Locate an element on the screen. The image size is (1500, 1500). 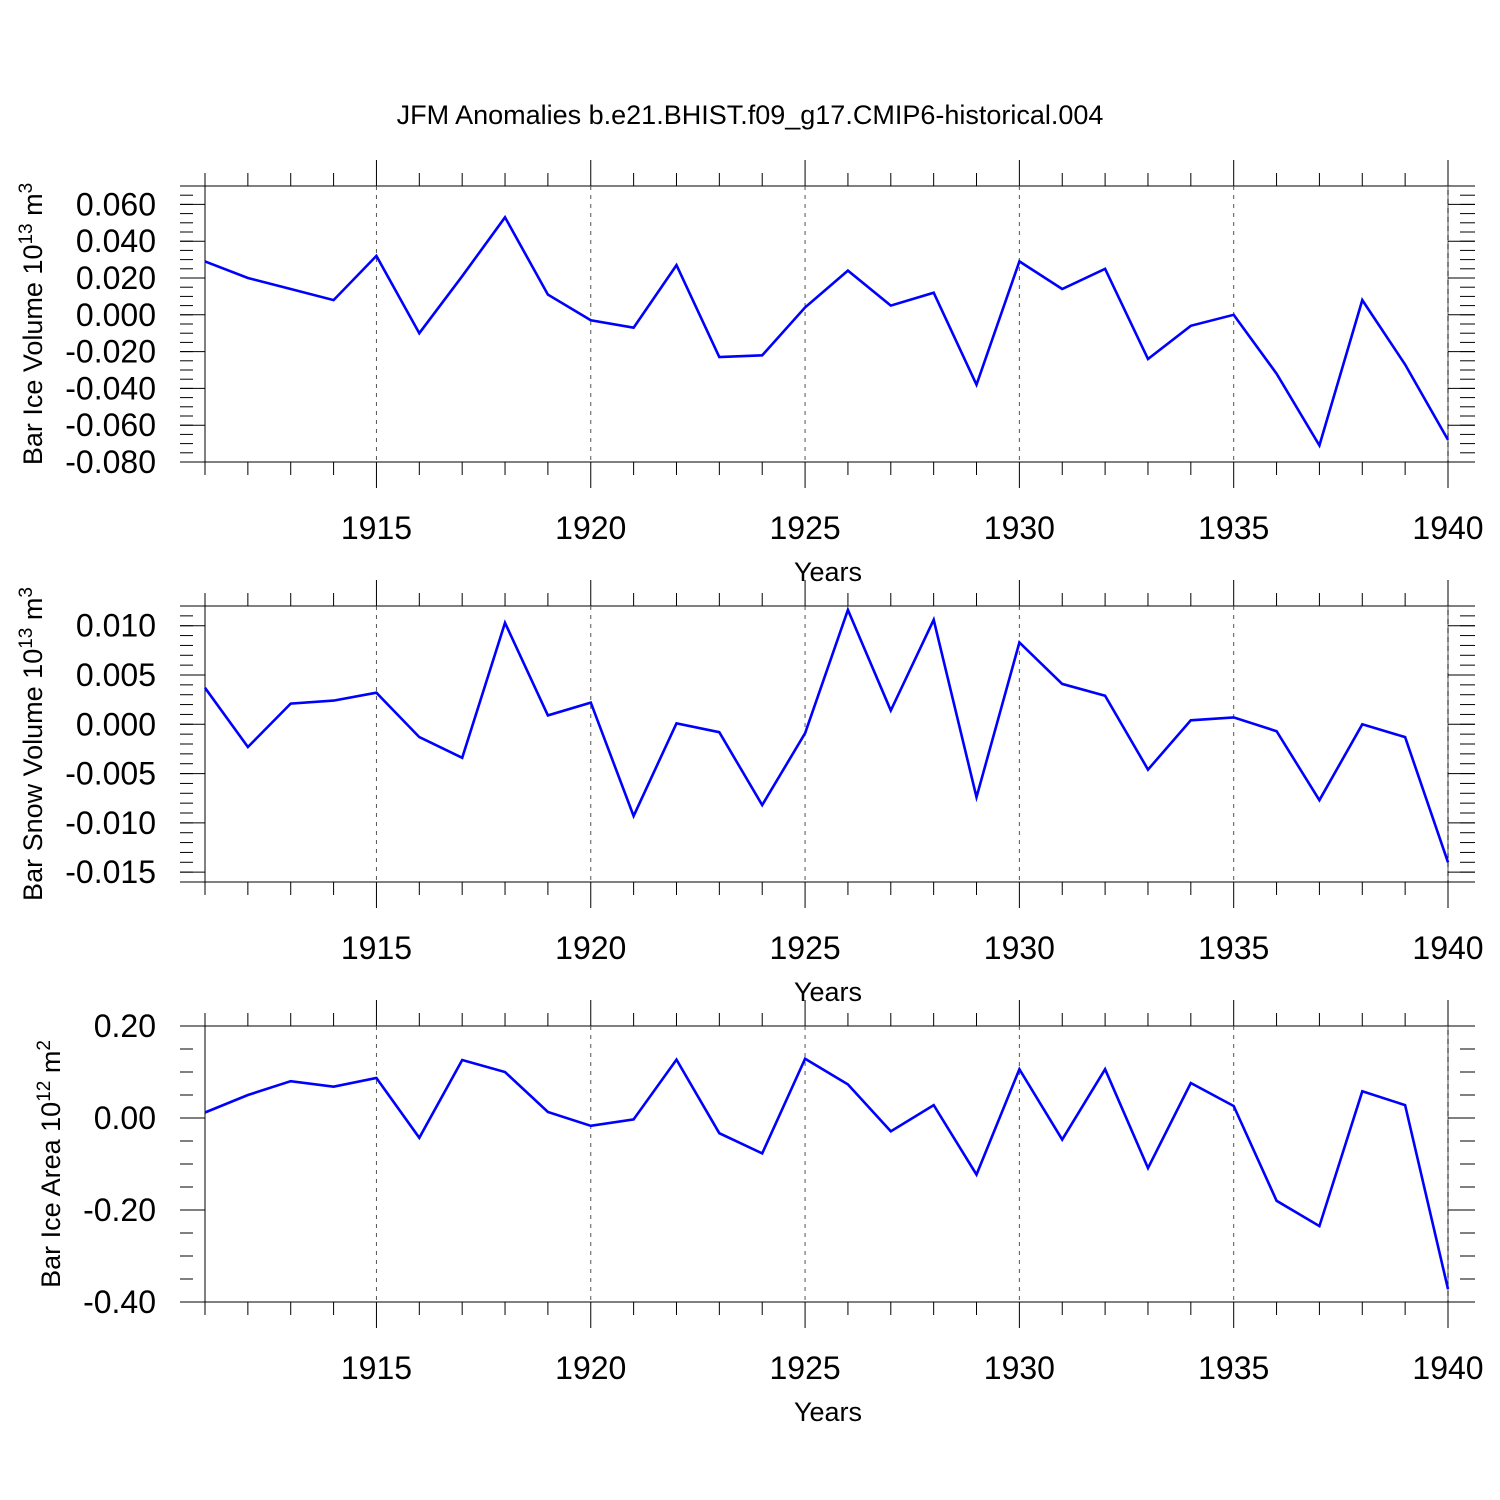
y-tick-label: 0.040 is located at coordinates (116, 241).